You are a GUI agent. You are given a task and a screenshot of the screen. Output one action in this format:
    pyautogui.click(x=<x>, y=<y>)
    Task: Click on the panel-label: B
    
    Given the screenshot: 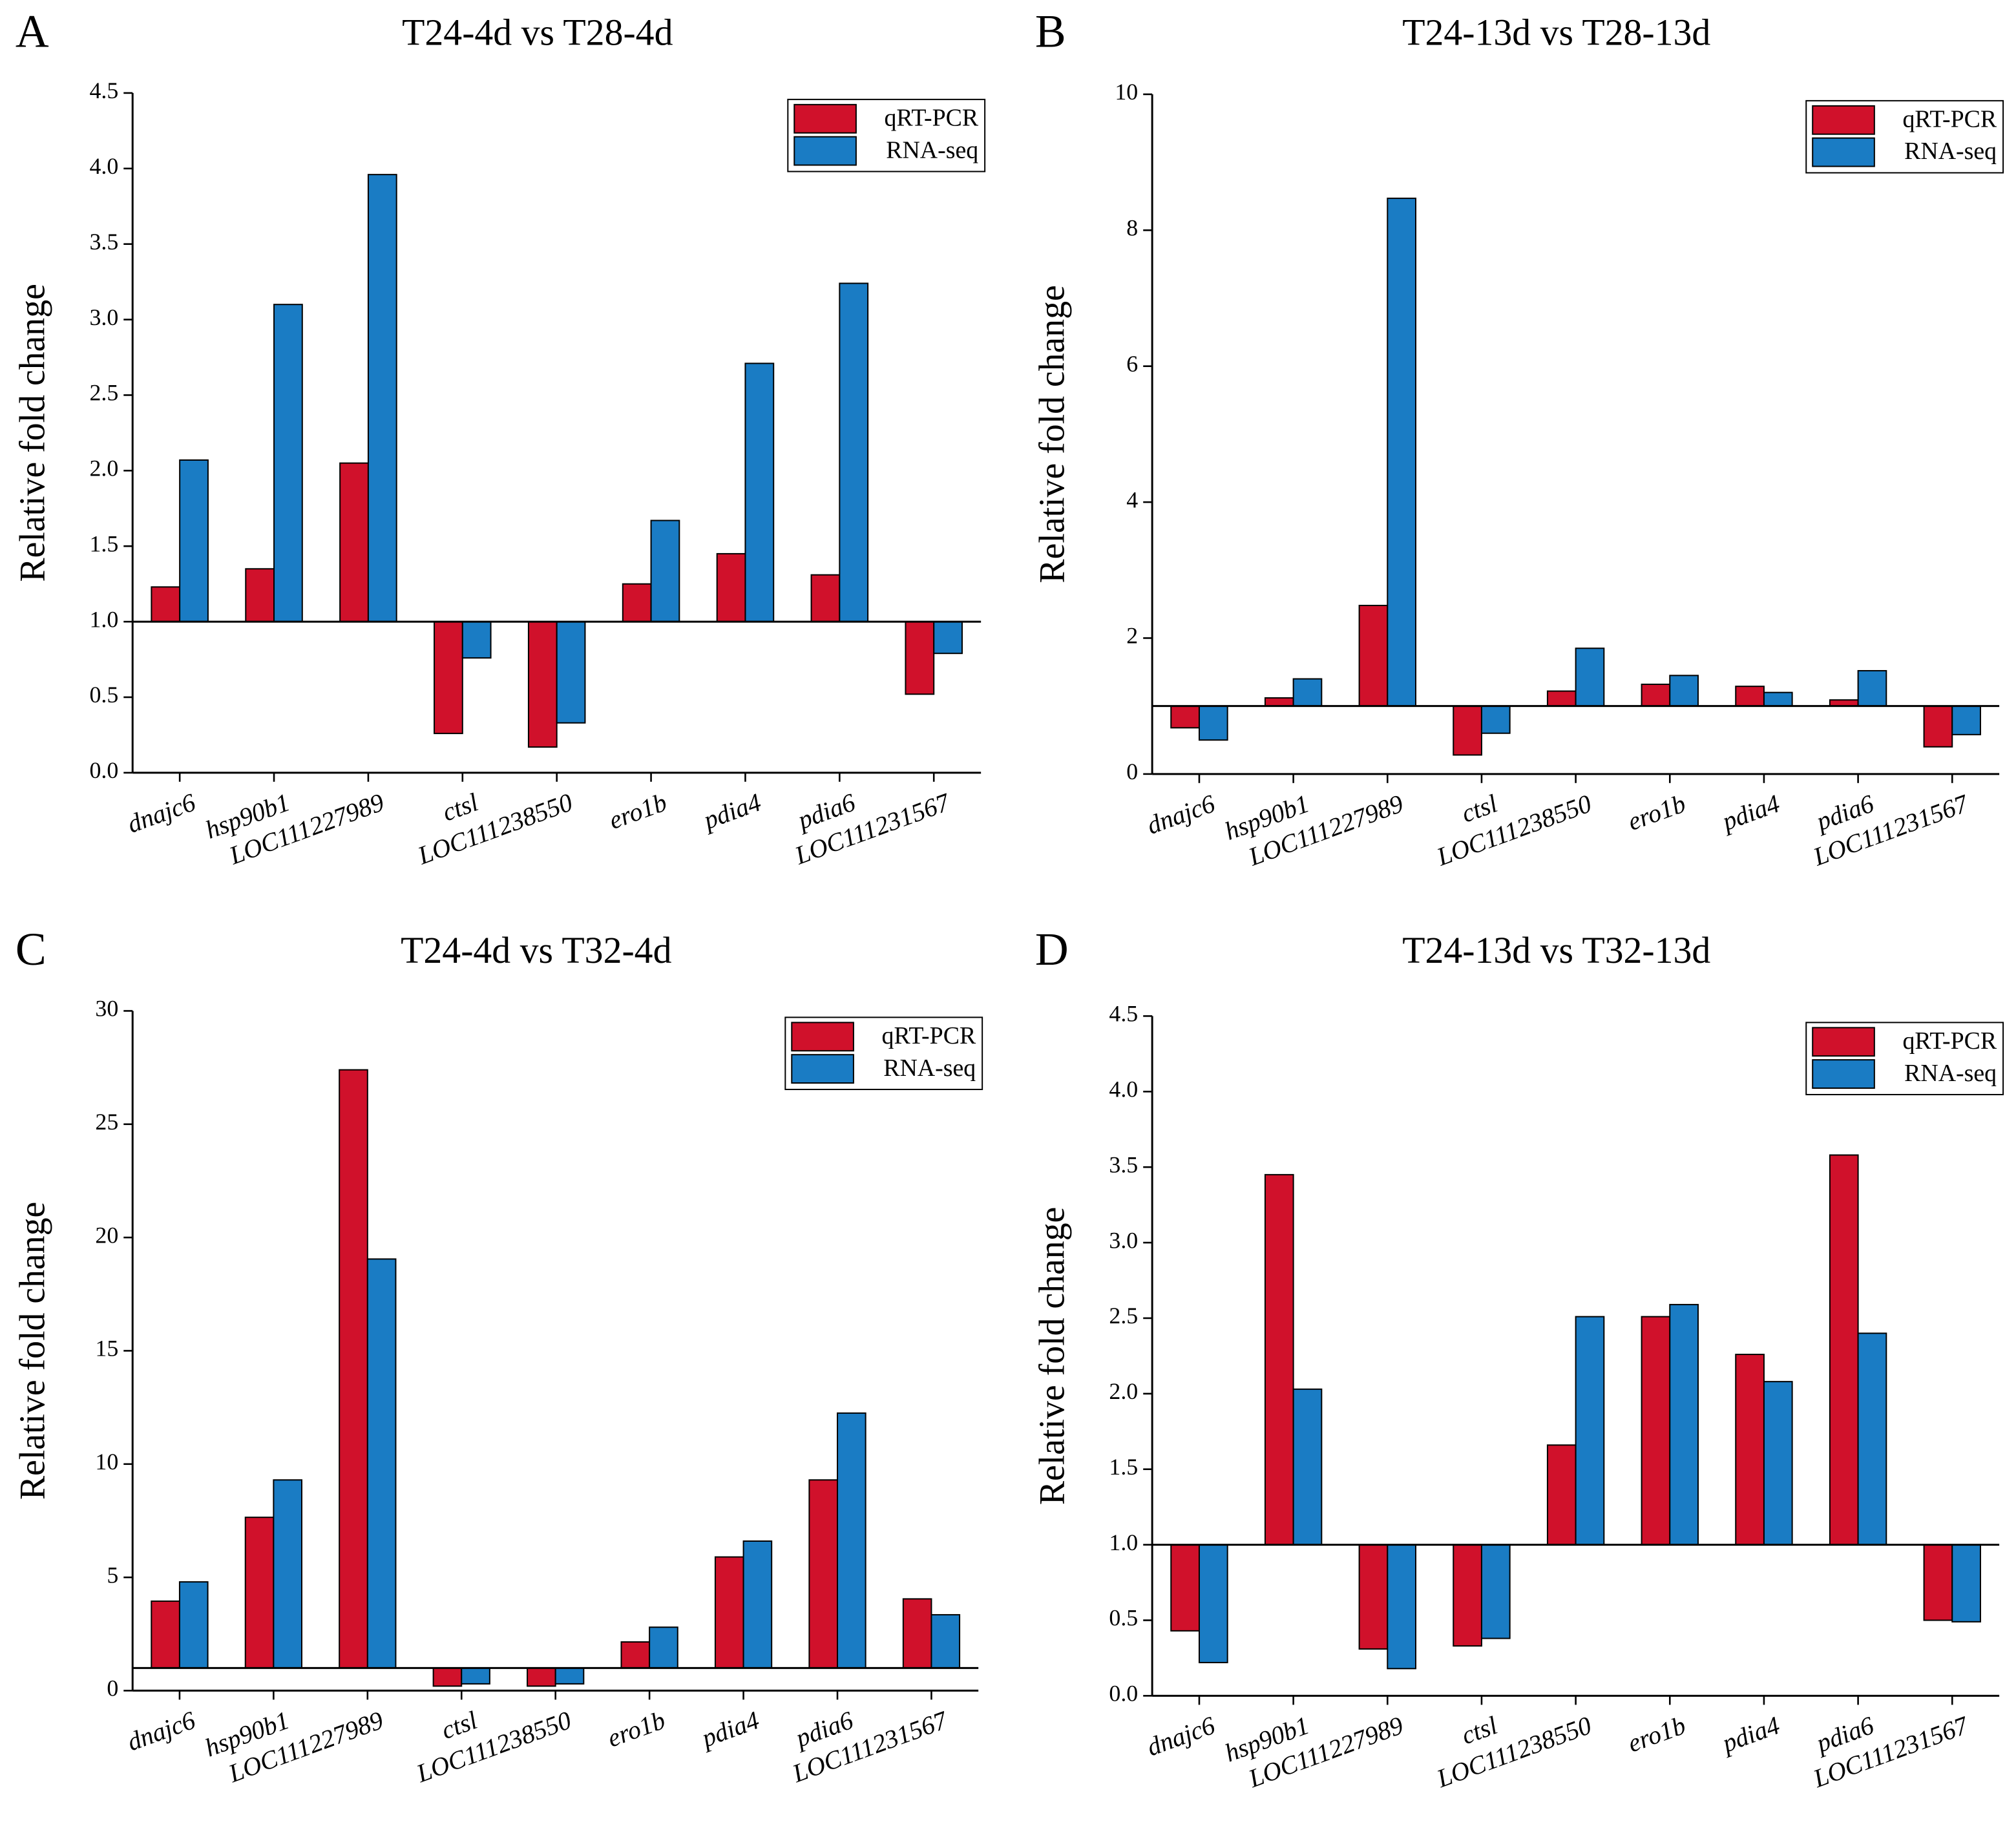 What is the action you would take?
    pyautogui.click(x=1051, y=32)
    